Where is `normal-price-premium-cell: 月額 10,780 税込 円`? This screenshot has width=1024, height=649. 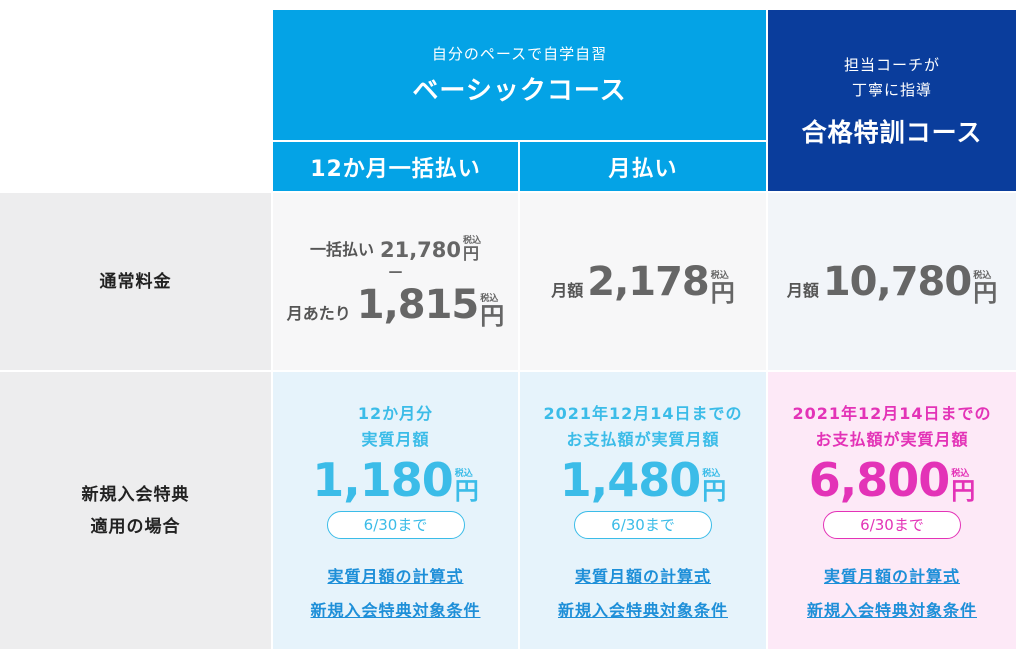 normal-price-premium-cell: 月額 10,780 税込 円 is located at coordinates (892, 281).